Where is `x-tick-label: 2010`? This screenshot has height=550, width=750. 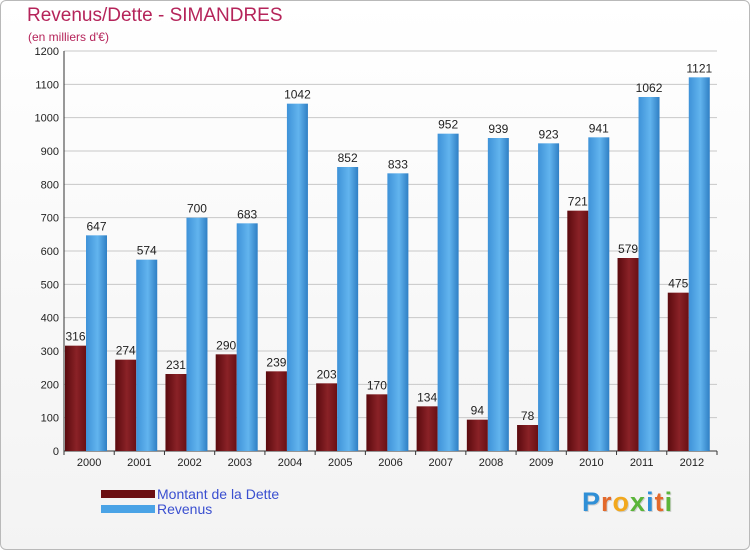
x-tick-label: 2010 is located at coordinates (591, 463).